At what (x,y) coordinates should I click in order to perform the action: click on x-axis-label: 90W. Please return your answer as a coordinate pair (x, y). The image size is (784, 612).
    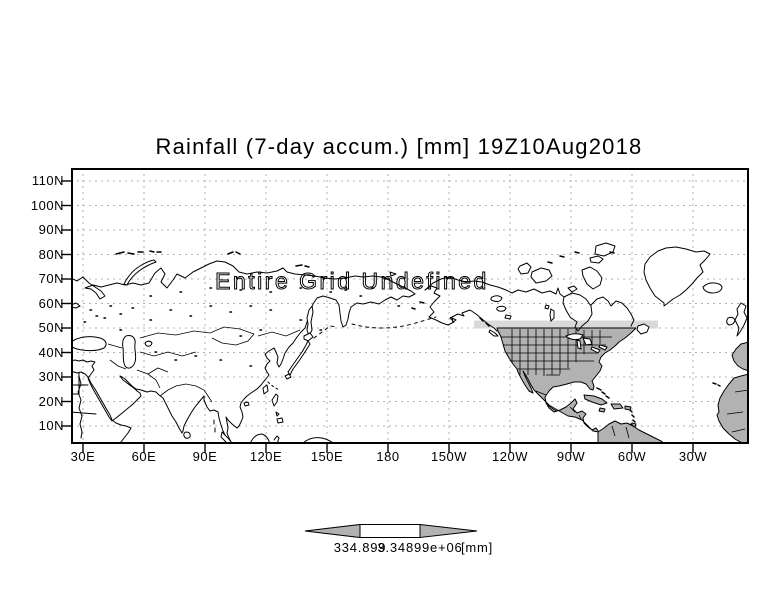
    Looking at the image, I should click on (571, 456).